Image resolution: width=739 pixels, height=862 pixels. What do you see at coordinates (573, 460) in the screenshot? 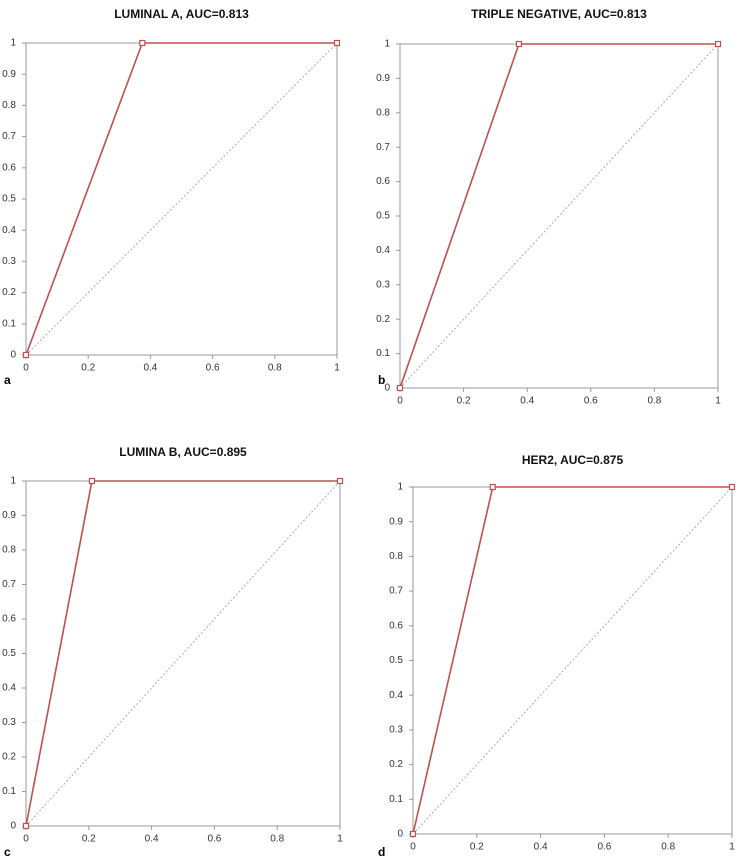
I see `chart-title: HER2, AUC=0.875` at bounding box center [573, 460].